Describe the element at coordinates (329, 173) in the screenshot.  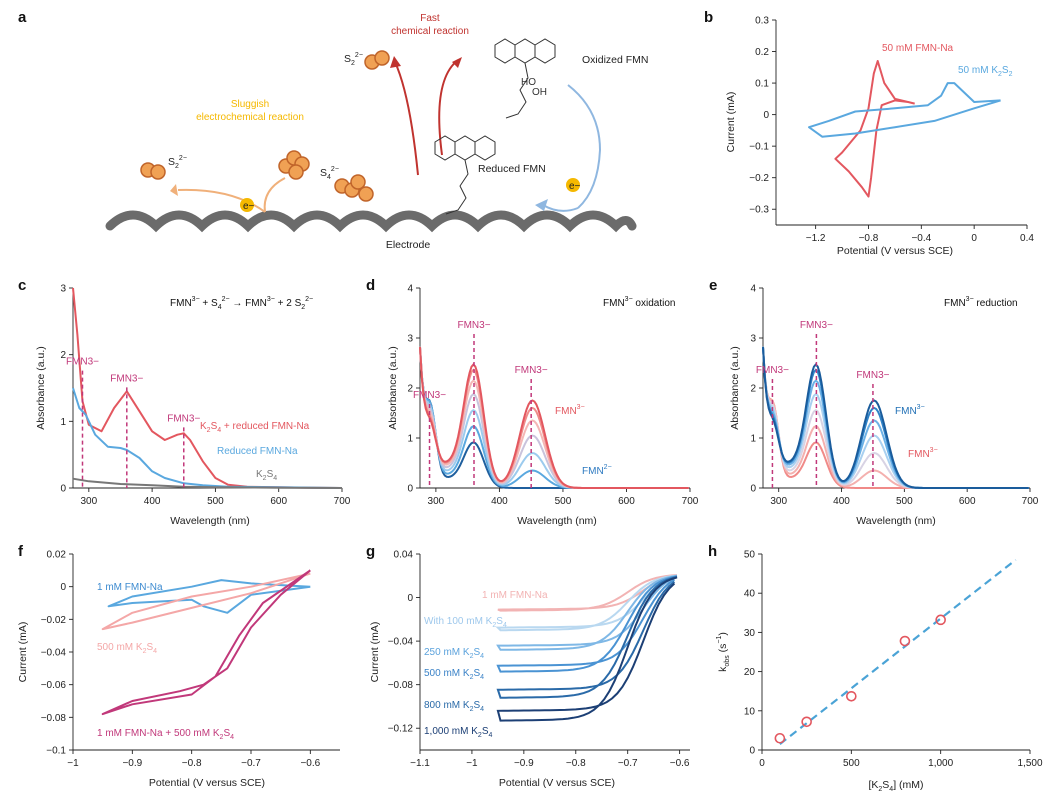
I see `s4-label: S42−` at that location.